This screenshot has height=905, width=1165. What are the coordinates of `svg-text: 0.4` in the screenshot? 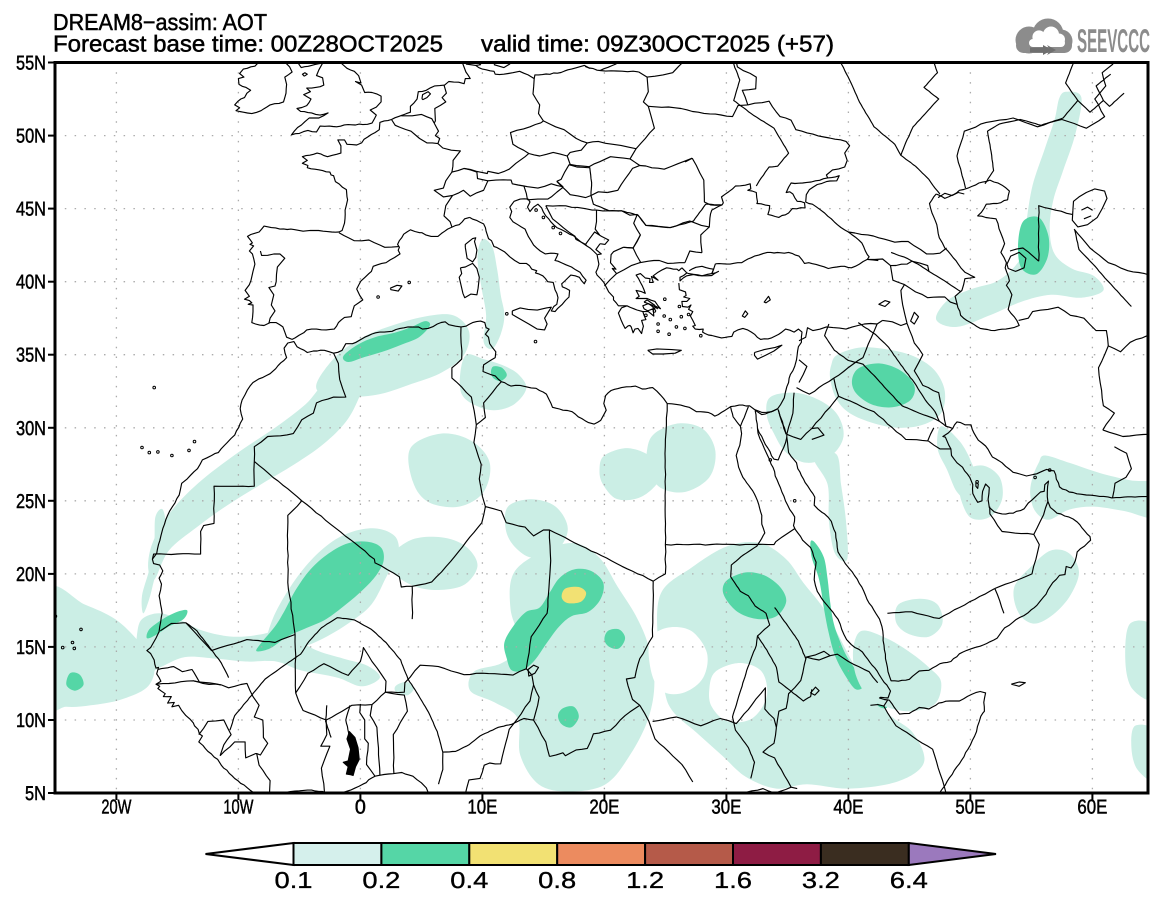 It's located at (469, 880).